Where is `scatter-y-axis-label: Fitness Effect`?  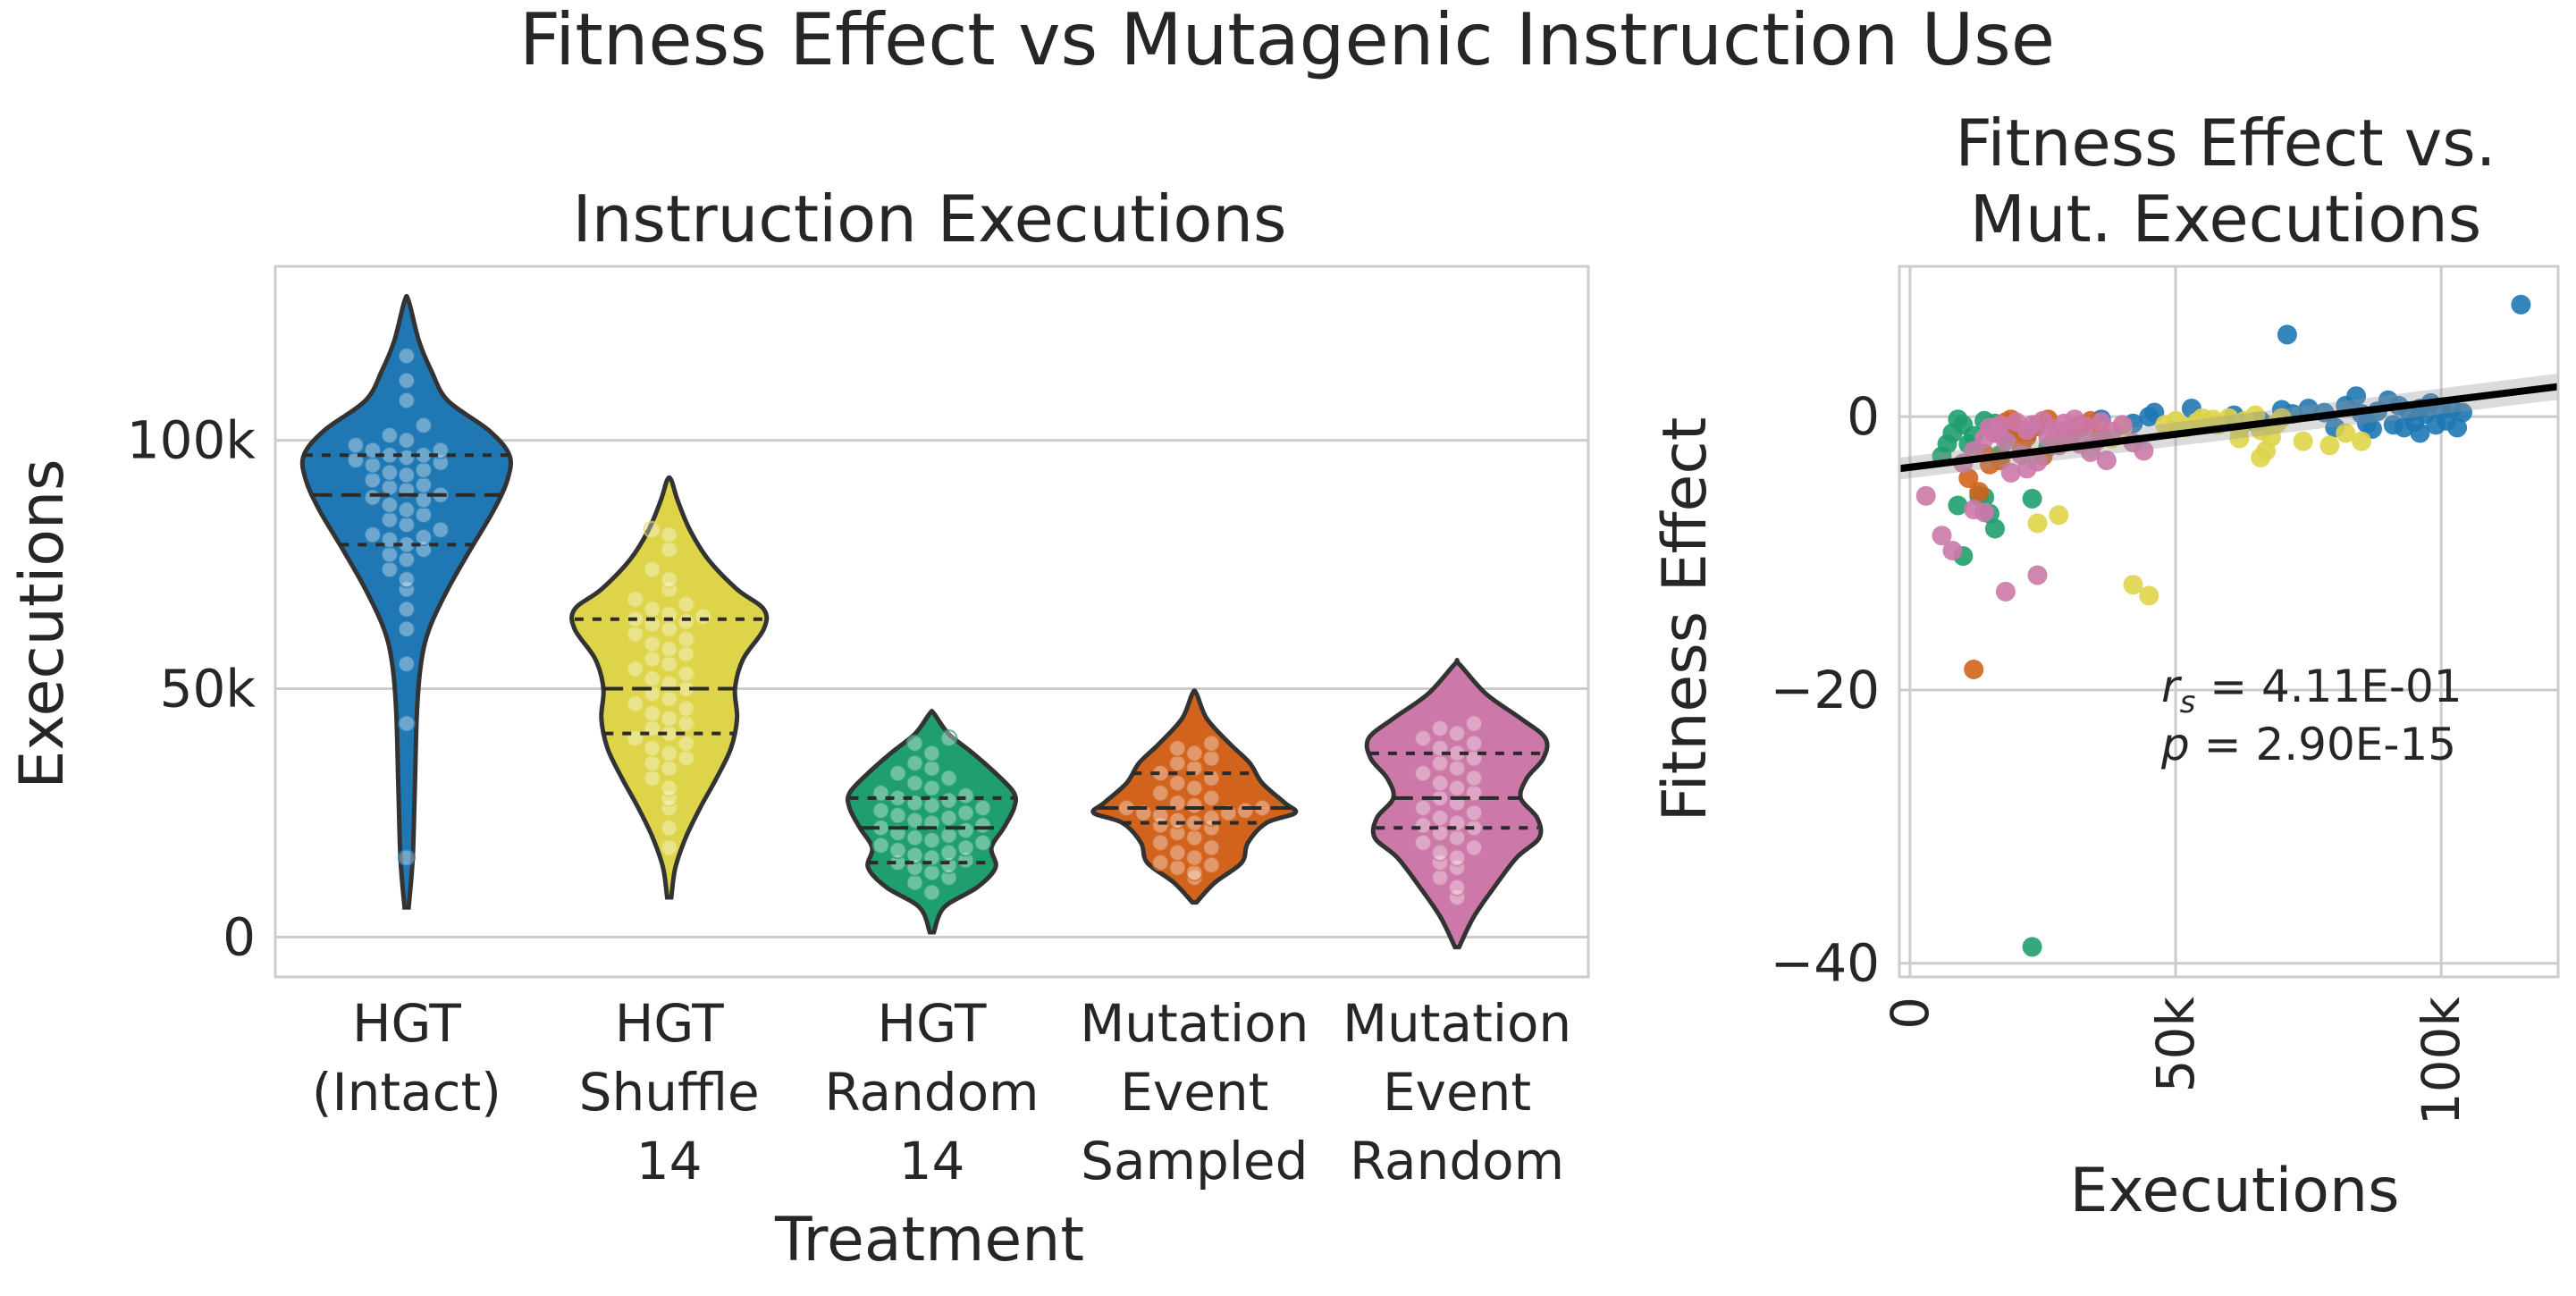
scatter-y-axis-label: Fitness Effect is located at coordinates (1686, 619).